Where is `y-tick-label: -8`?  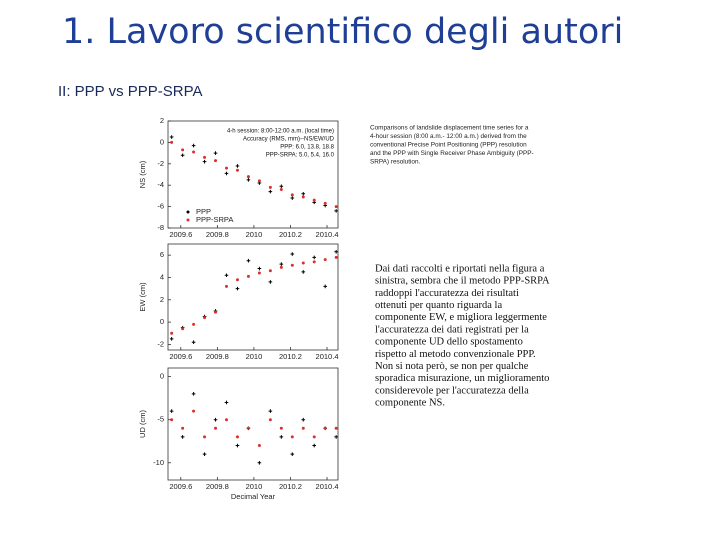 y-tick-label: -8 is located at coordinates (160, 227).